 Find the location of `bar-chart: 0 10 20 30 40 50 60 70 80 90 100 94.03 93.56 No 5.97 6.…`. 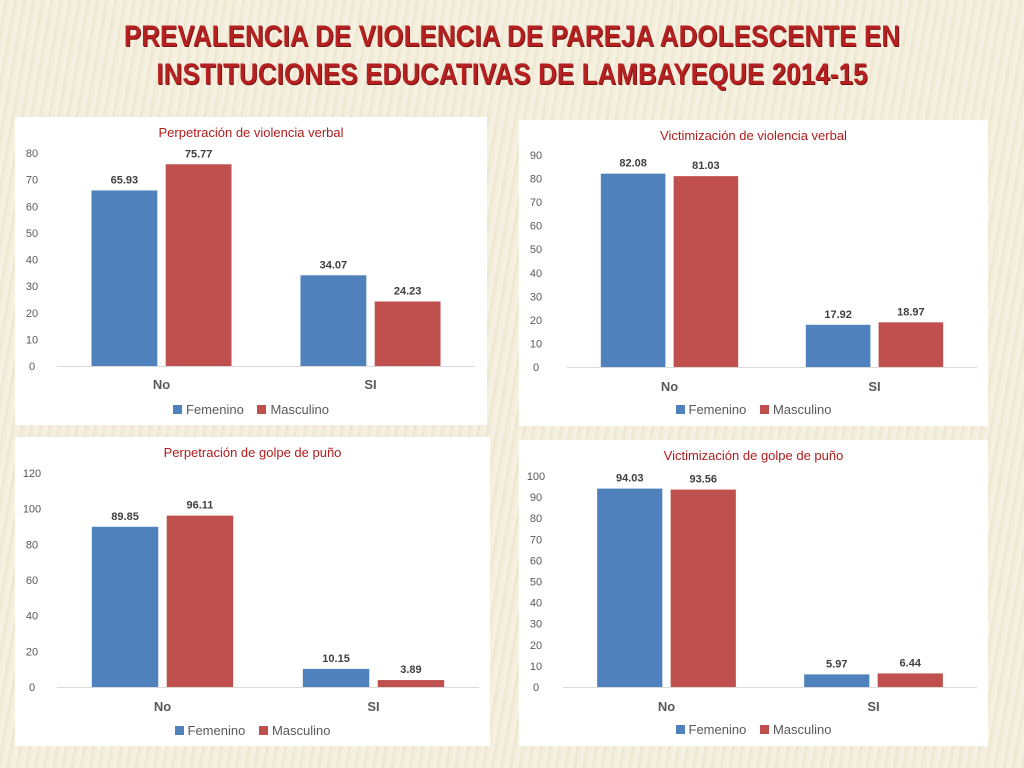

bar-chart: 0 10 20 30 40 50 60 70 80 90 100 94.03 93.56 No 5.97 6.… is located at coordinates (752, 592).